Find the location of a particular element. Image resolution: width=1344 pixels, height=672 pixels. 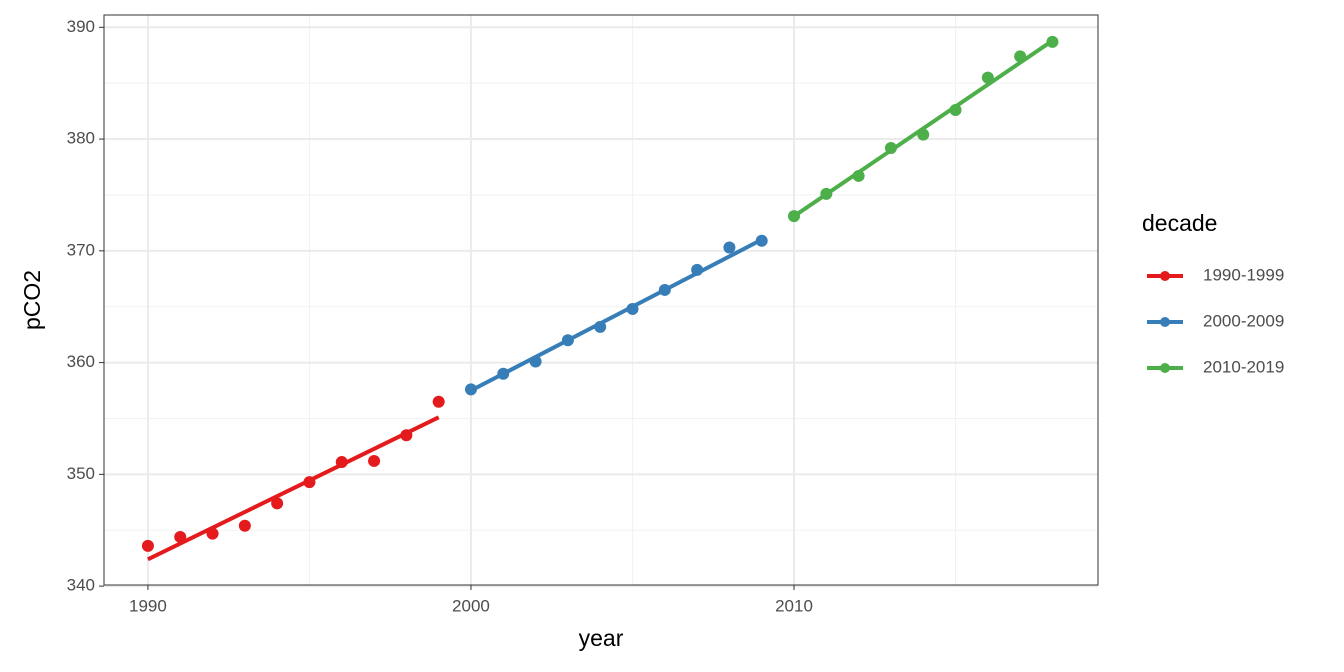

legend-label: 2000-2009 is located at coordinates (1243, 320).